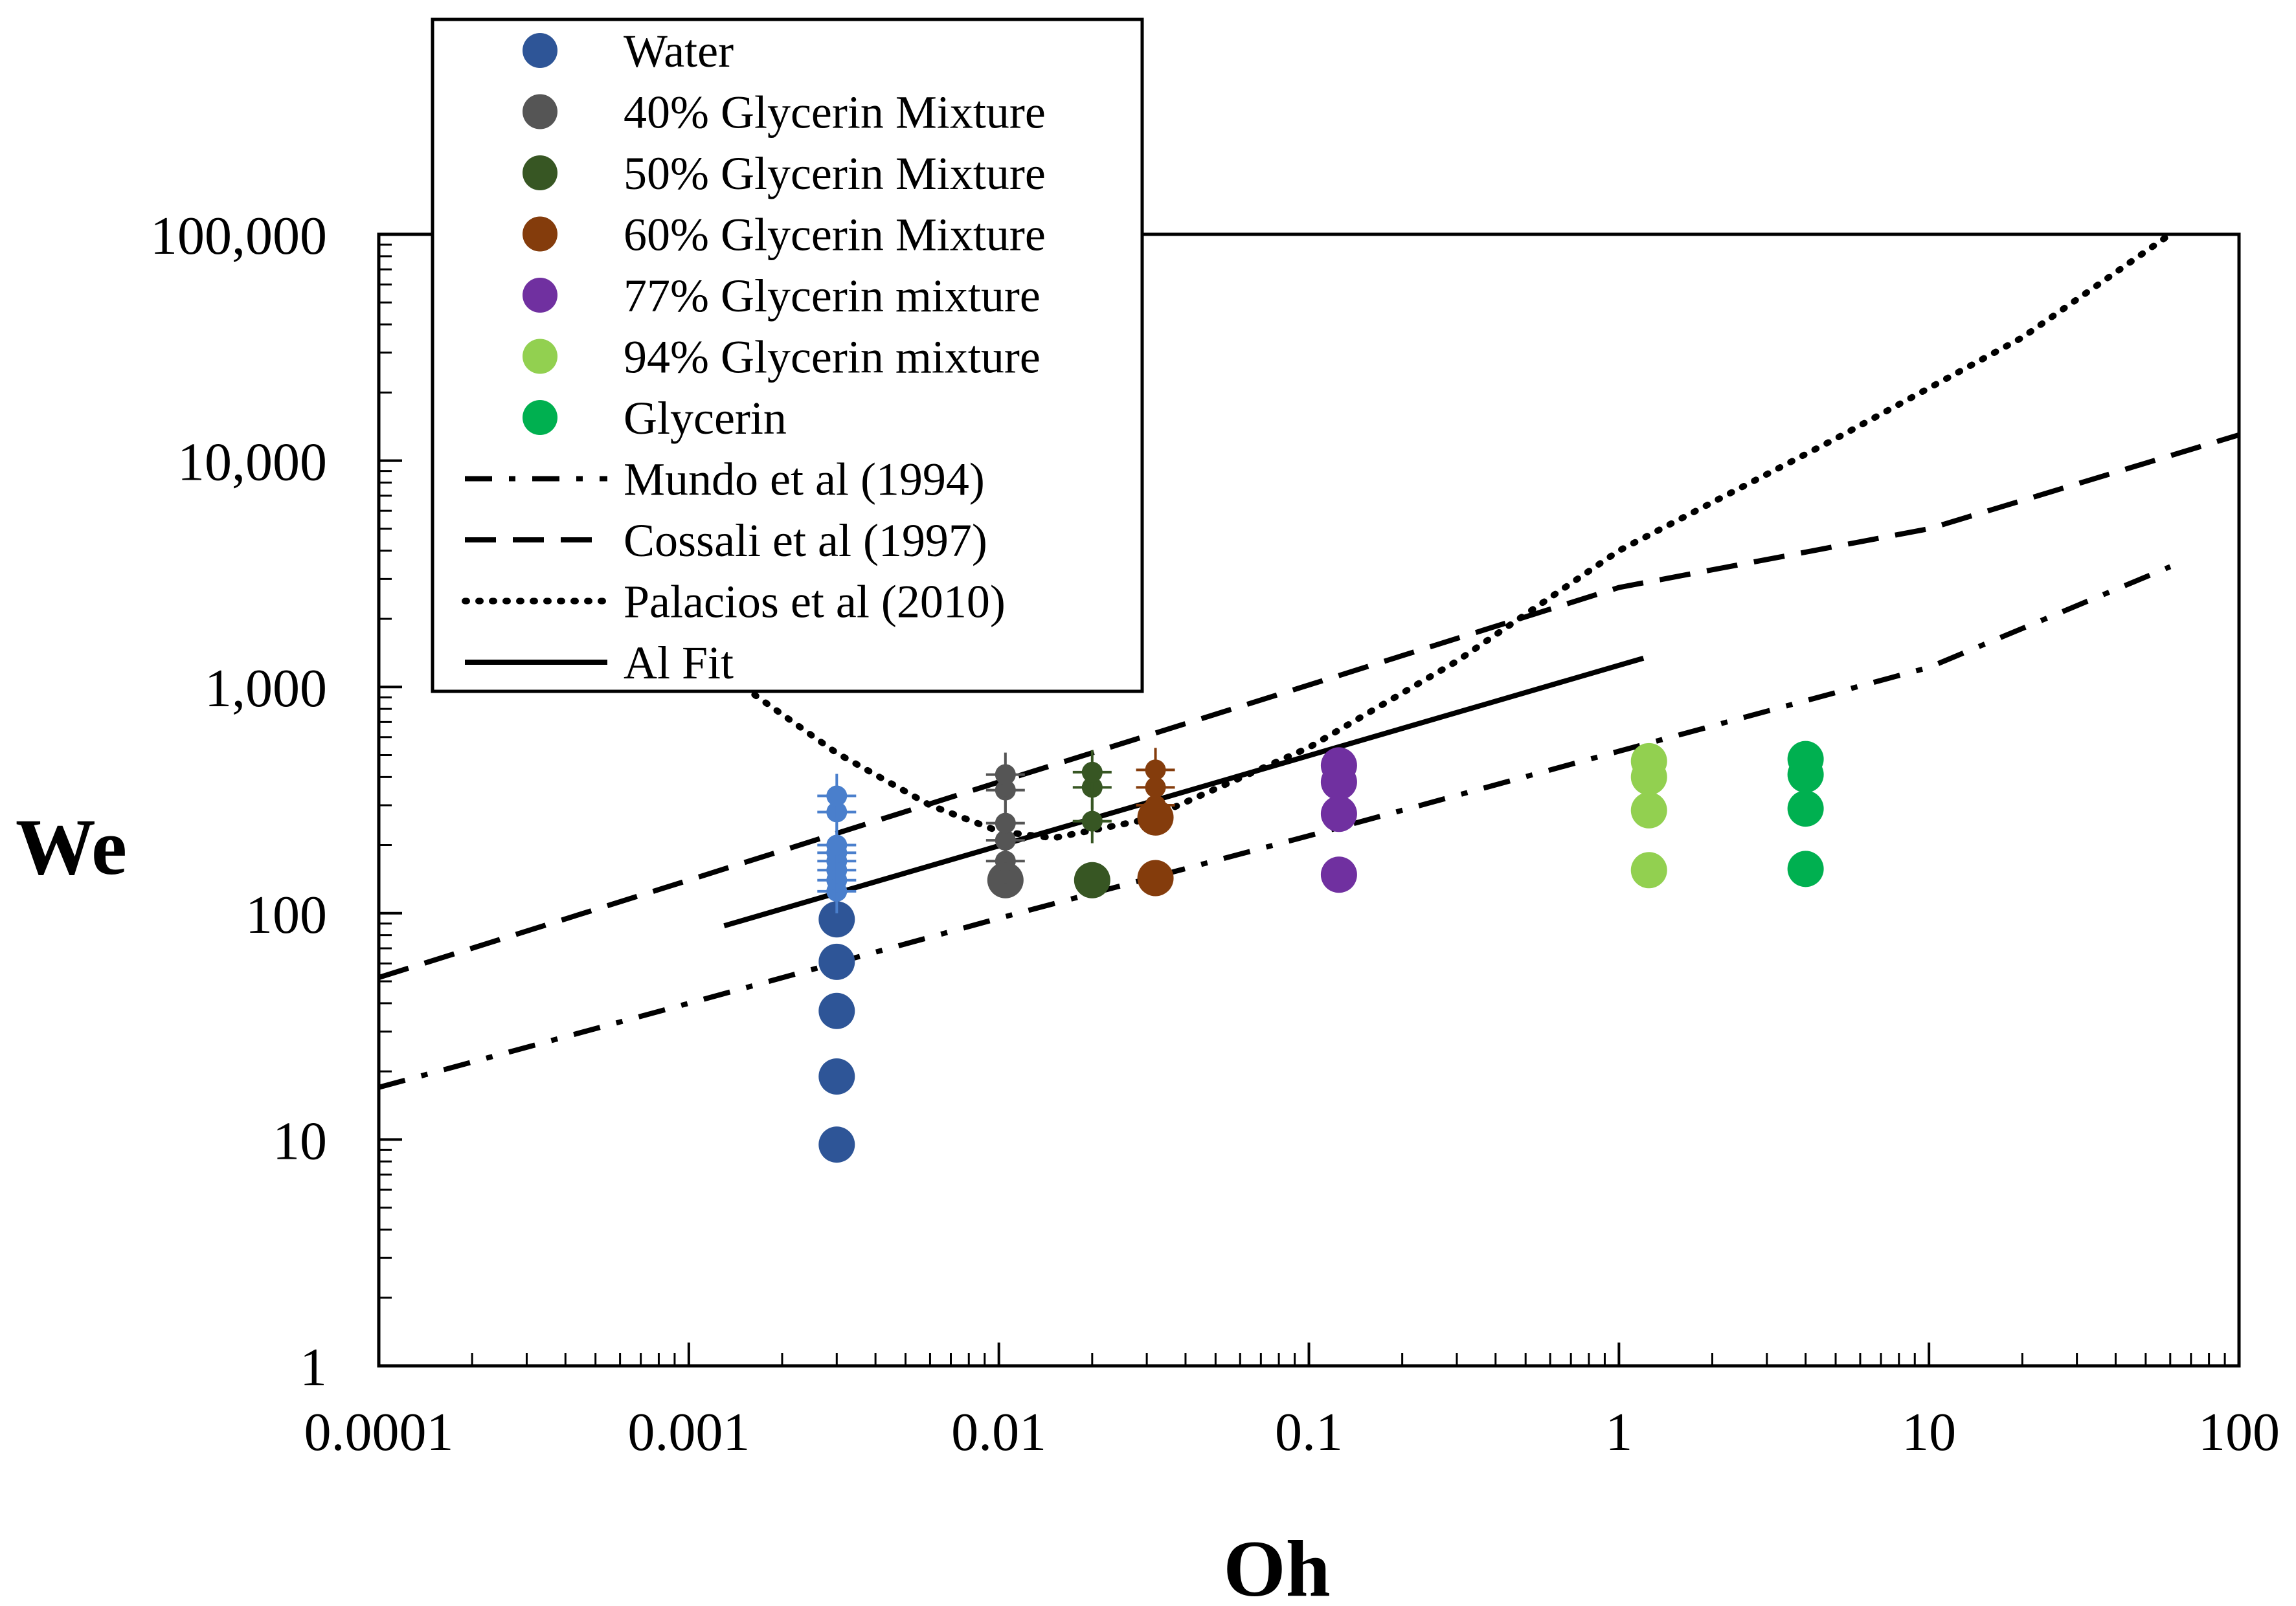 This screenshot has height=1606, width=2296. I want to click on legend-label: 40% Glycerin Mixture, so click(835, 113).